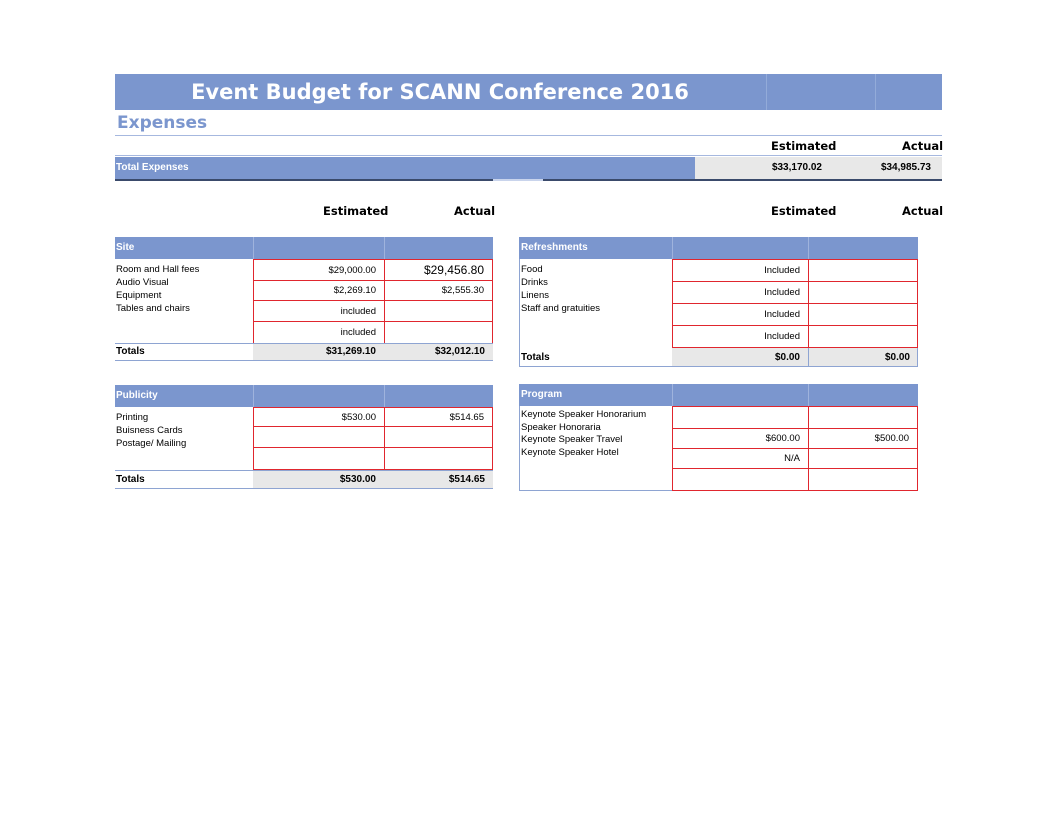 This screenshot has height=816, width=1056. What do you see at coordinates (319, 290) in the screenshot?
I see `site-estimated-cell: $2,269.10` at bounding box center [319, 290].